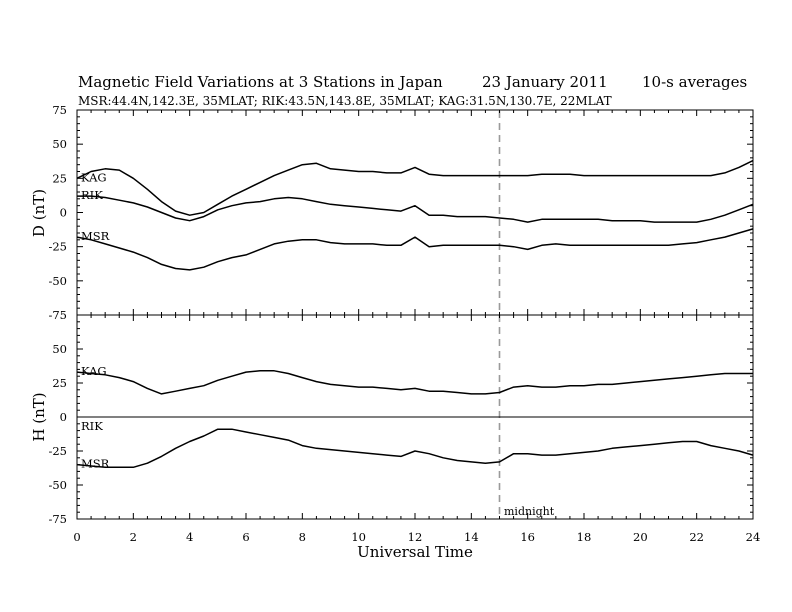  I want to click on series-label-d-rik: RIK, so click(92, 195).